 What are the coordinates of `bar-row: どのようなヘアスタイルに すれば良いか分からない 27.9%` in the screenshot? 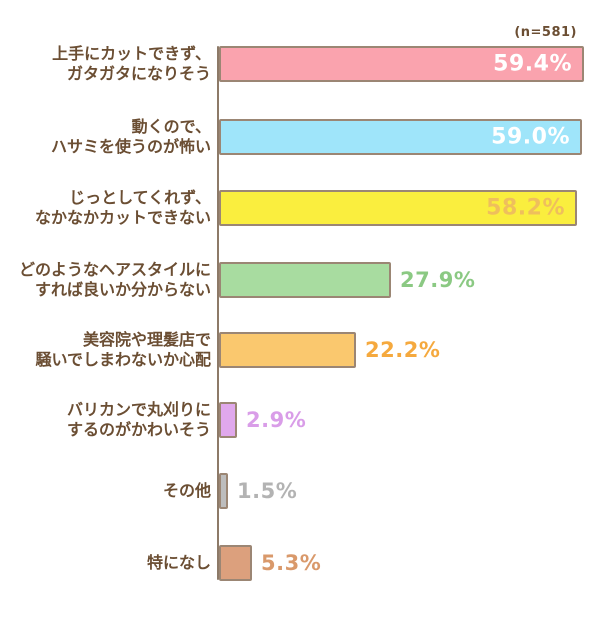 It's located at (300, 279).